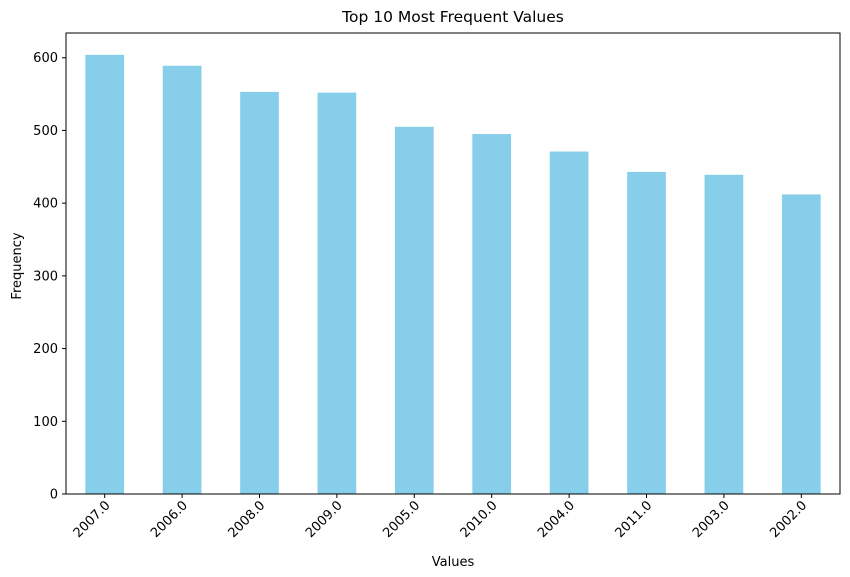 Image resolution: width=850 pixels, height=577 pixels. Describe the element at coordinates (45, 349) in the screenshot. I see `y-tick-label: 200` at that location.